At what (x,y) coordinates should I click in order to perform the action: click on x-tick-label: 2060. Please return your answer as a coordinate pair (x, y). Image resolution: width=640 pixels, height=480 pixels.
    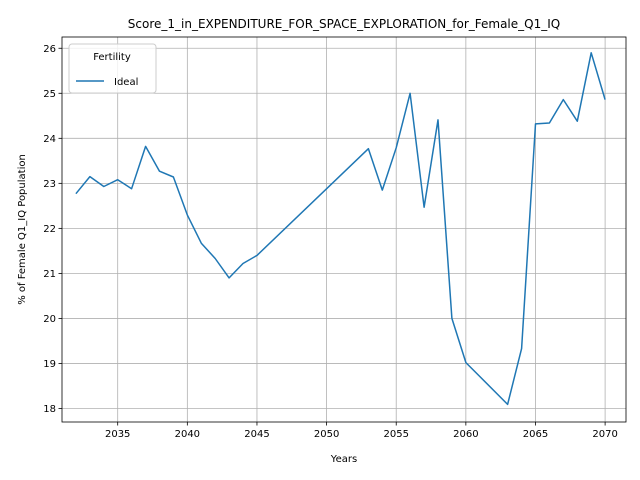
    Looking at the image, I should click on (465, 434).